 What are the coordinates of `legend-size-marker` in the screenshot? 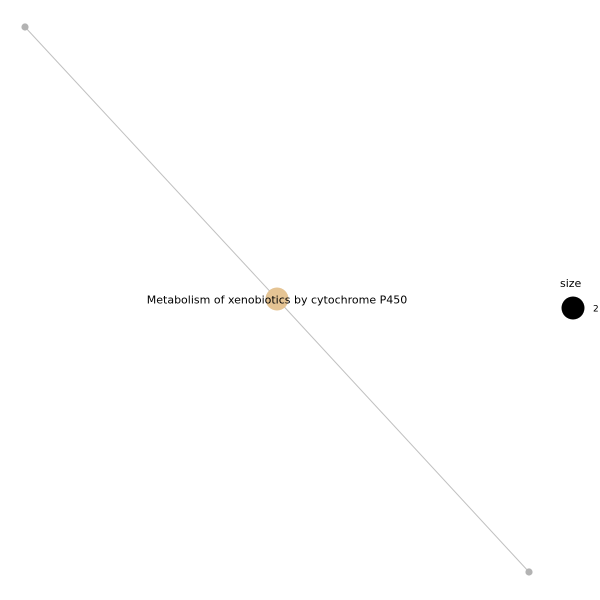 It's located at (573, 308).